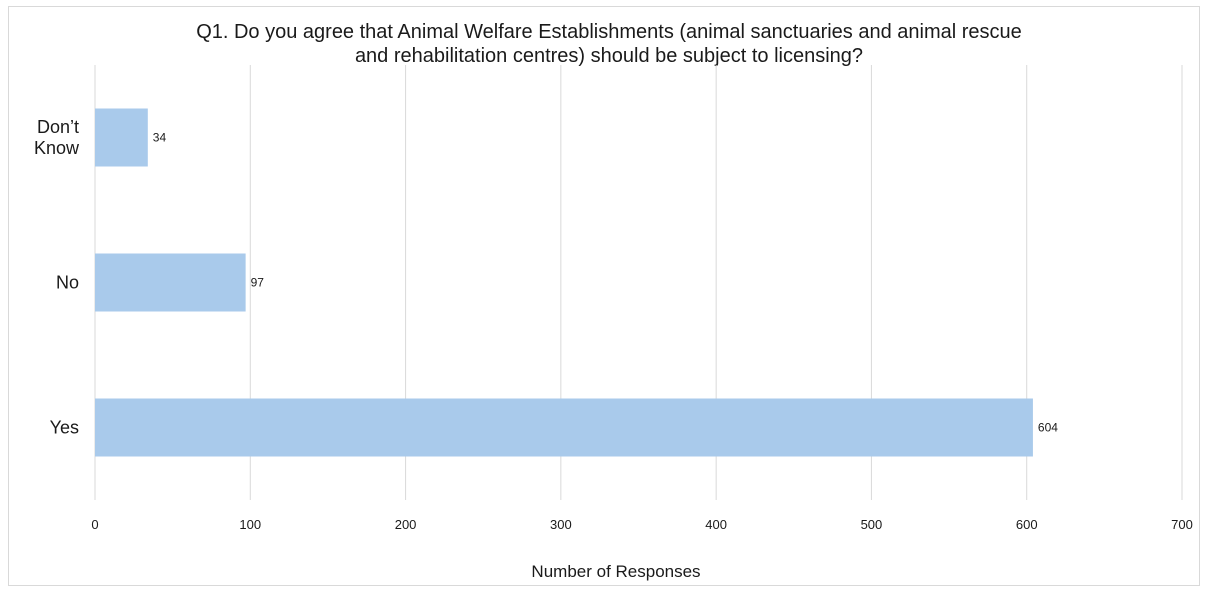 The width and height of the screenshot is (1205, 591). What do you see at coordinates (160, 138) in the screenshot?
I see `data-label: 34` at bounding box center [160, 138].